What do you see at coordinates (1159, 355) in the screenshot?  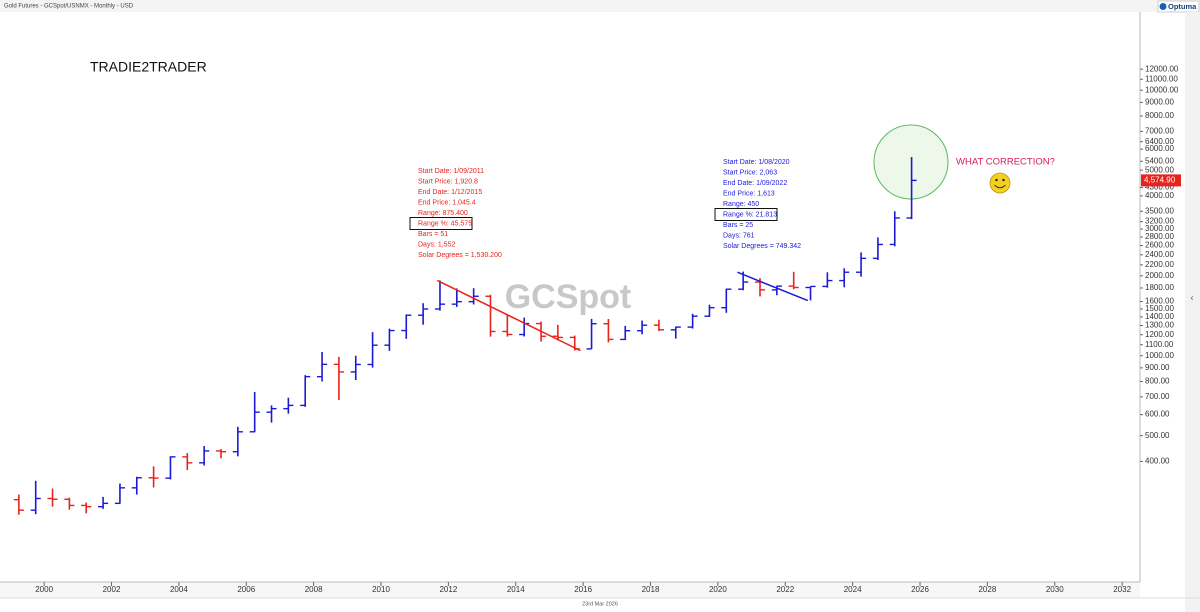 I see `y-tick-label: 1000.00` at bounding box center [1159, 355].